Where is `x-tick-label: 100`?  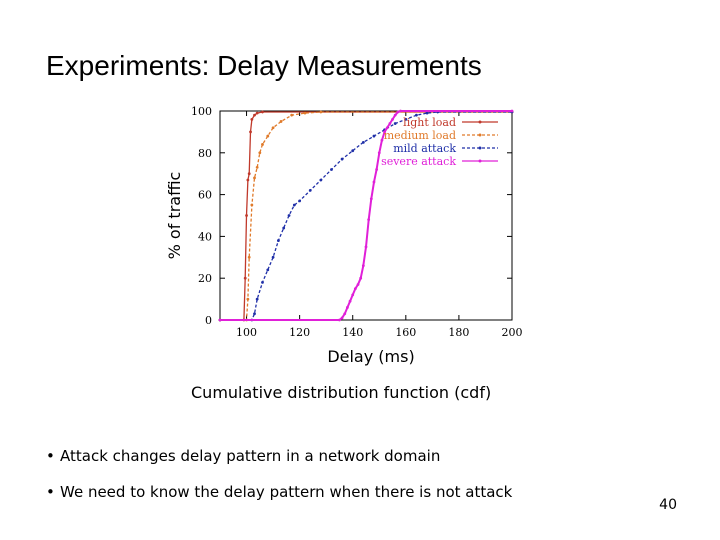 x-tick-label: 100 is located at coordinates (246, 332).